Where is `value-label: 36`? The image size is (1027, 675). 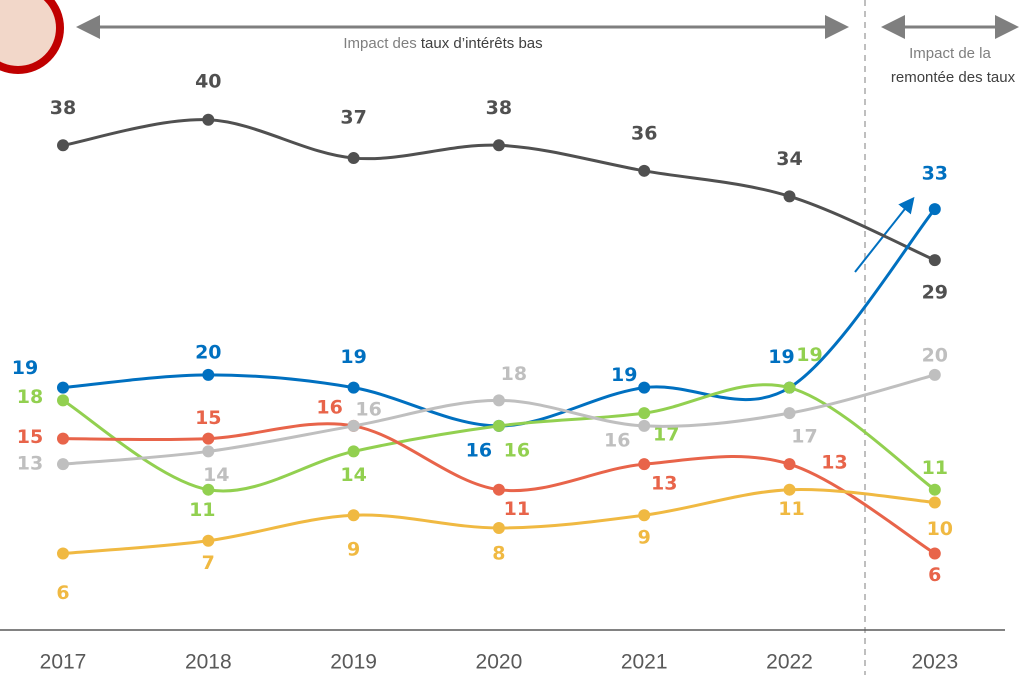
value-label: 36 is located at coordinates (644, 133).